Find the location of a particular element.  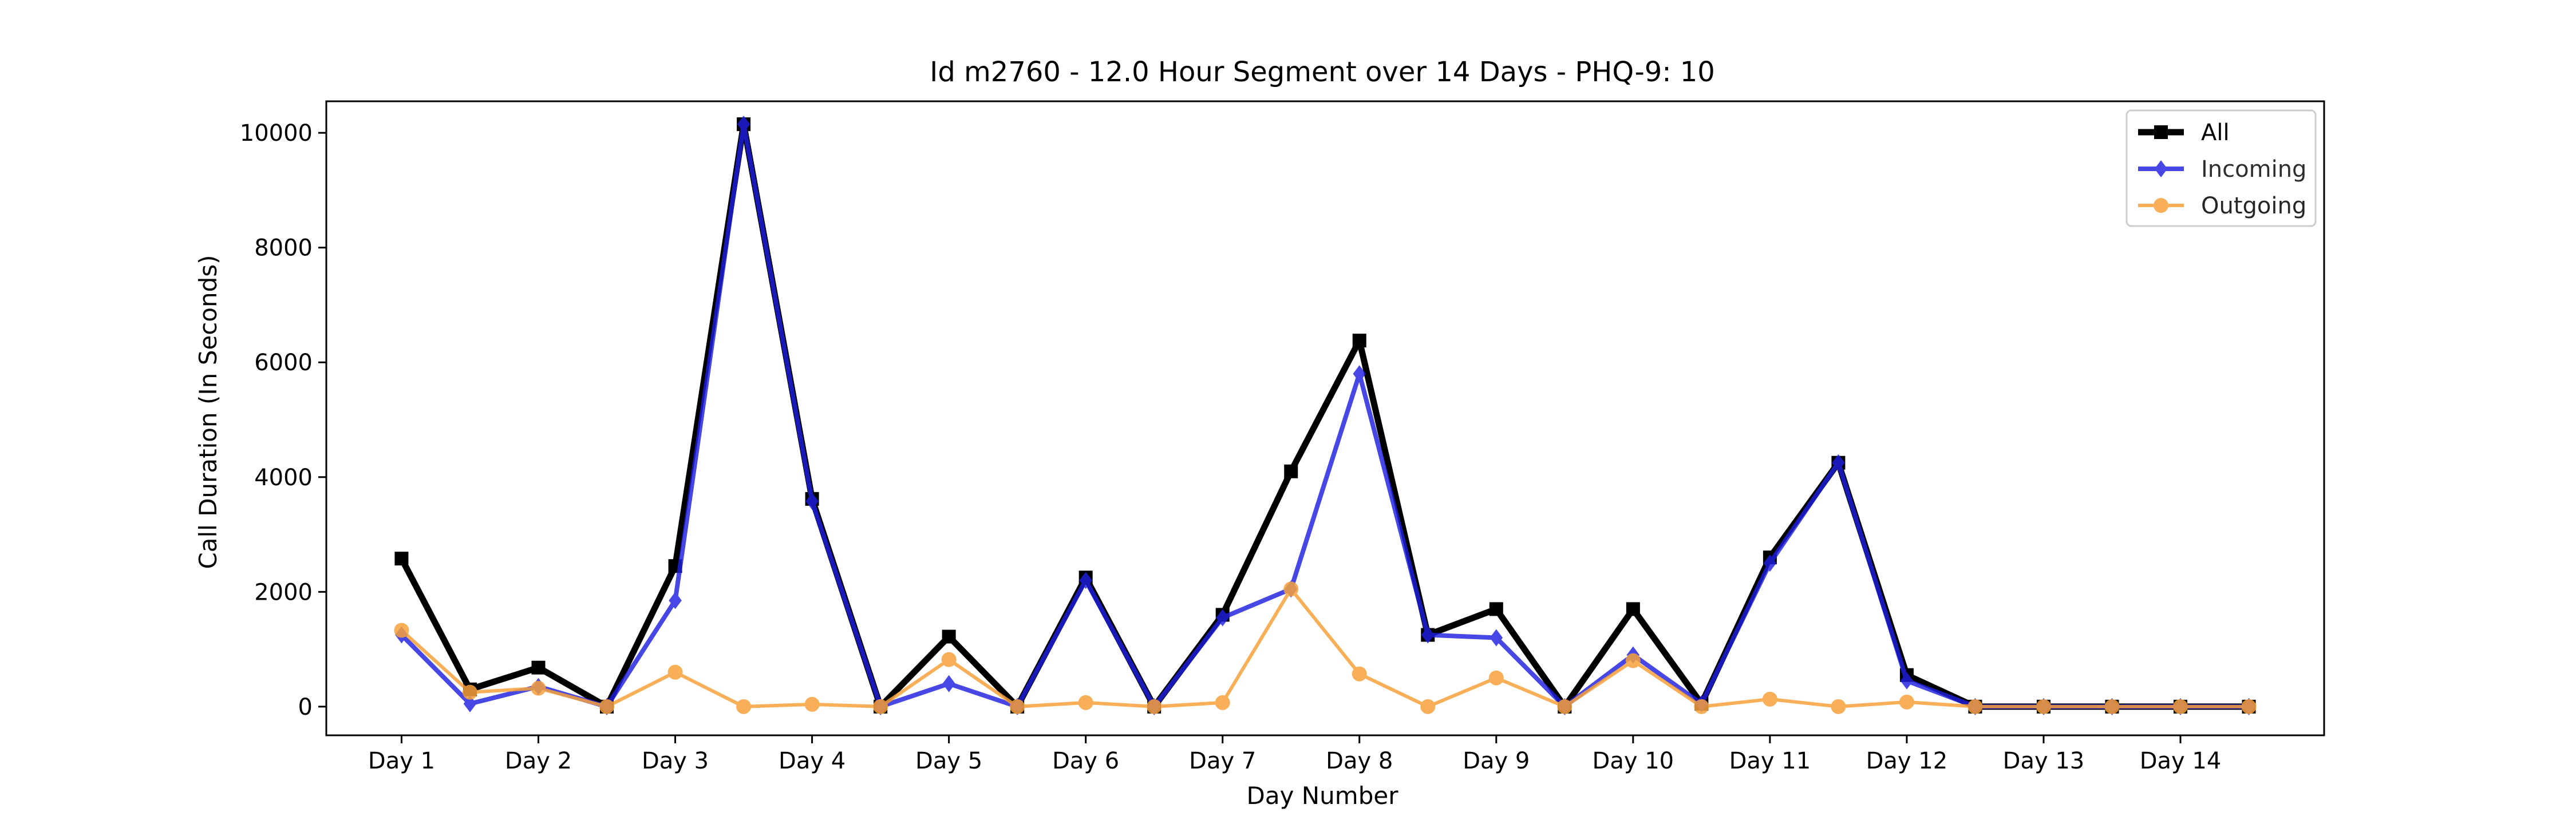

x-tick-label: Day 3 is located at coordinates (675, 761).